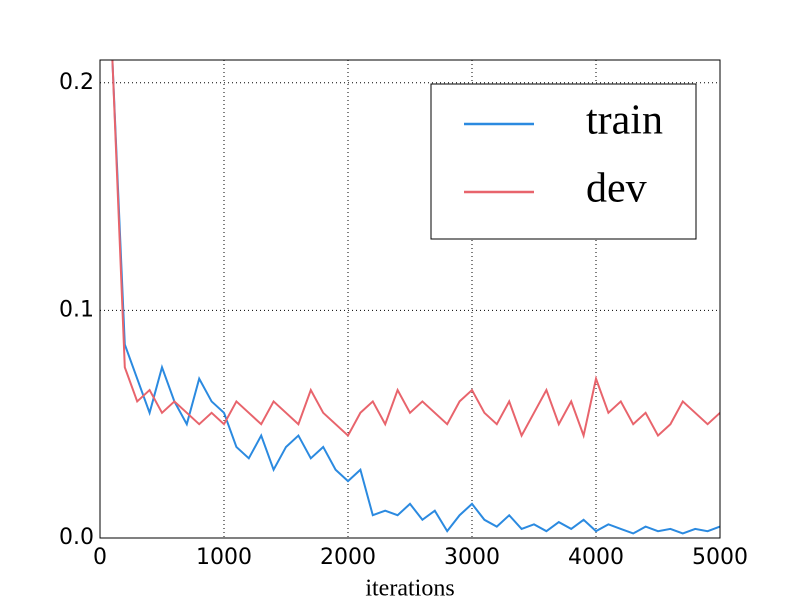 This screenshot has height=604, width=800. Describe the element at coordinates (348, 557) in the screenshot. I see `x-tick-label: 2000` at that location.